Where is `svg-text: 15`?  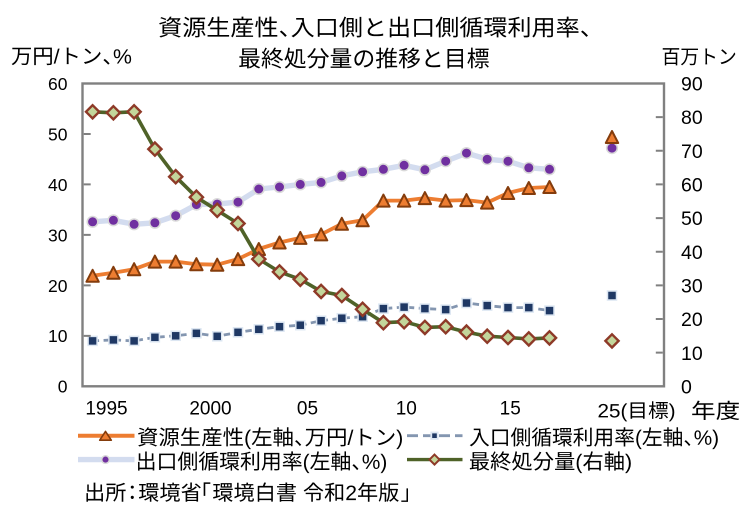 svg-text: 15 is located at coordinates (510, 409).